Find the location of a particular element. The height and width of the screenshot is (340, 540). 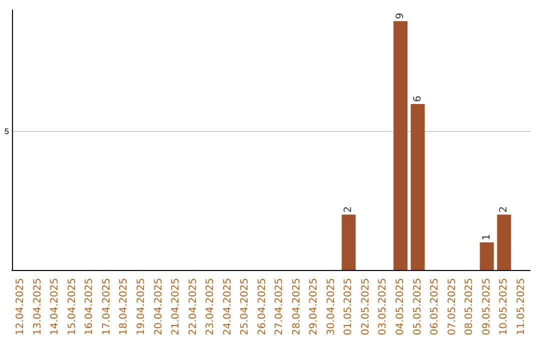

x-tick-label: 22.04.2025 is located at coordinates (193, 307).